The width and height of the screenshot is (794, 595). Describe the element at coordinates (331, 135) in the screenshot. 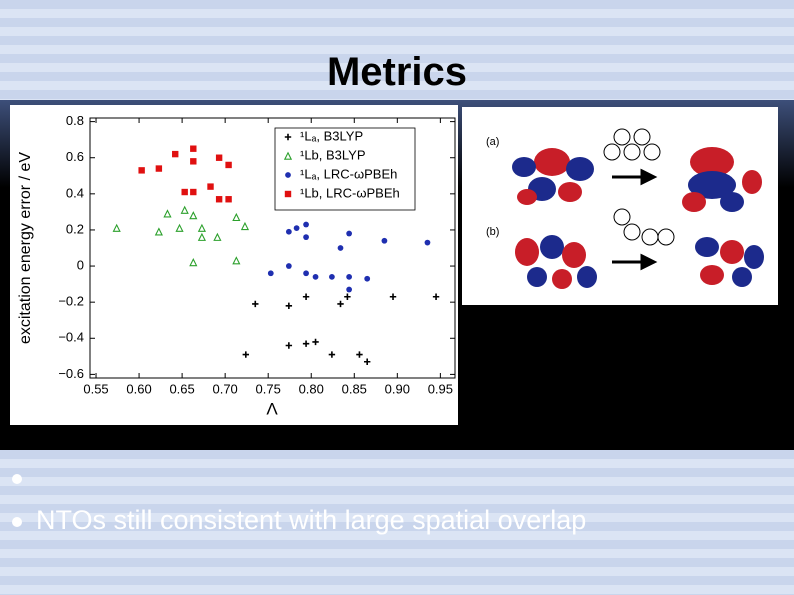

I see `legend-label: ¹Lₐ, B3LYP` at that location.